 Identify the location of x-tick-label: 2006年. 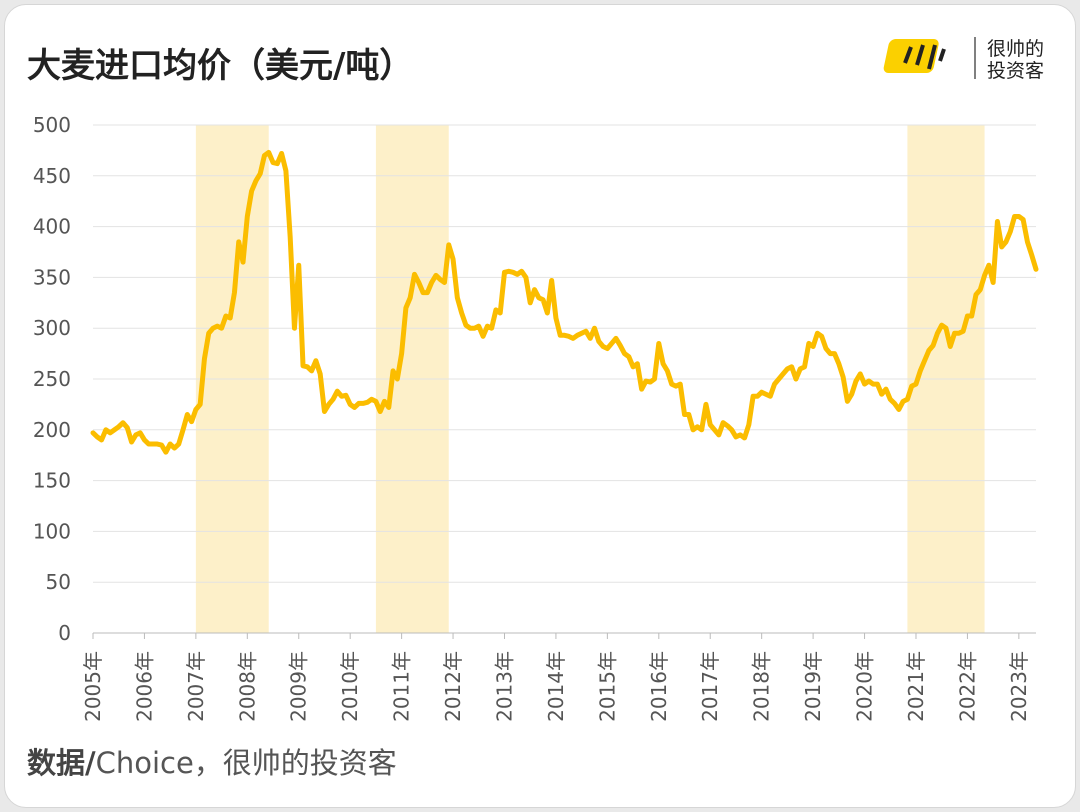
(144, 686).